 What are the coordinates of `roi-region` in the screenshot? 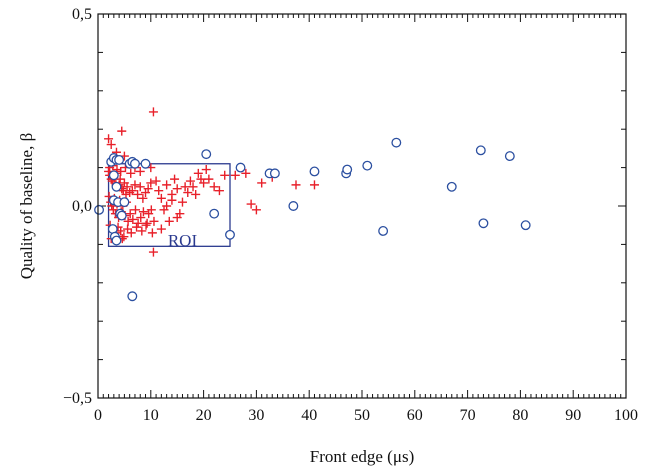 It's located at (169, 205).